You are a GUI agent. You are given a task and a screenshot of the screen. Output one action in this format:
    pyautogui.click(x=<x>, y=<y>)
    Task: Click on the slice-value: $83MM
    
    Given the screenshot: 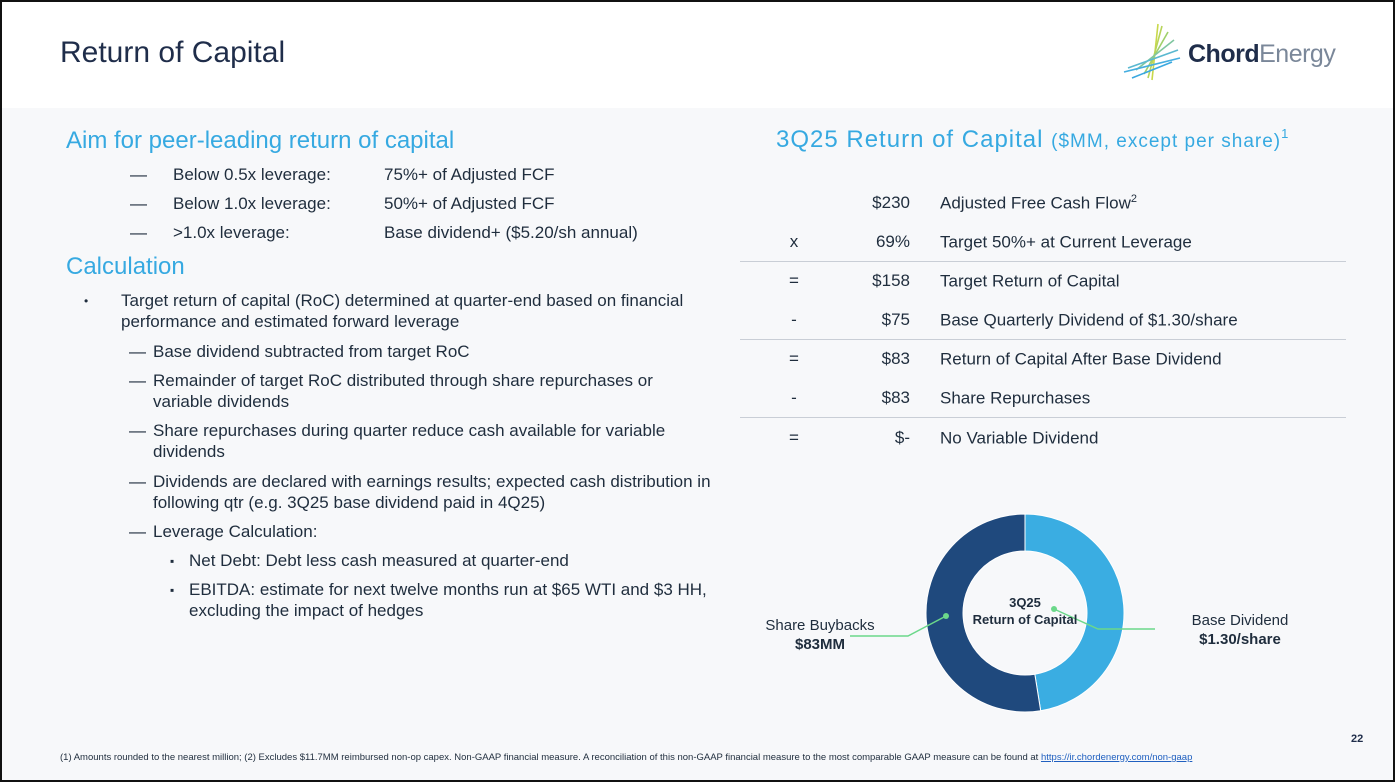 What is the action you would take?
    pyautogui.click(x=820, y=644)
    